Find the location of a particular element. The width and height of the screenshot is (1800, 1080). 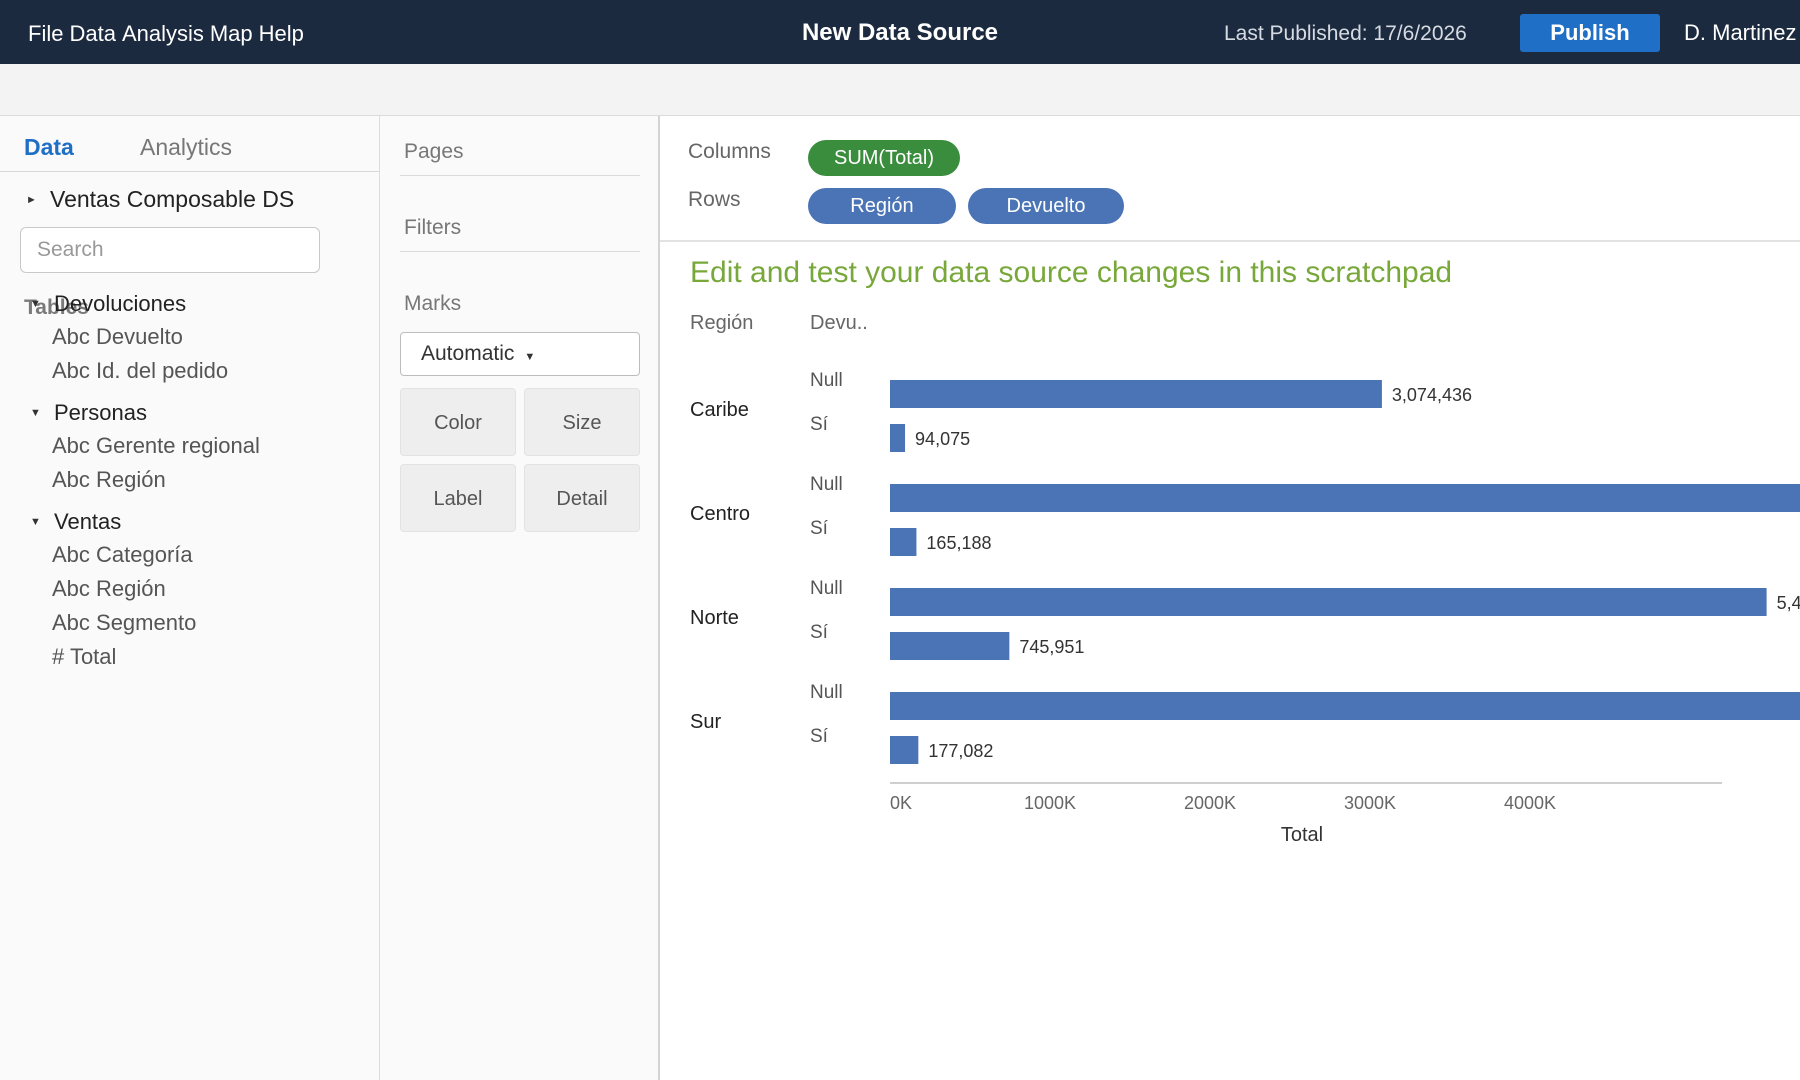

field-item: Abc Devuelto is located at coordinates (117, 336).